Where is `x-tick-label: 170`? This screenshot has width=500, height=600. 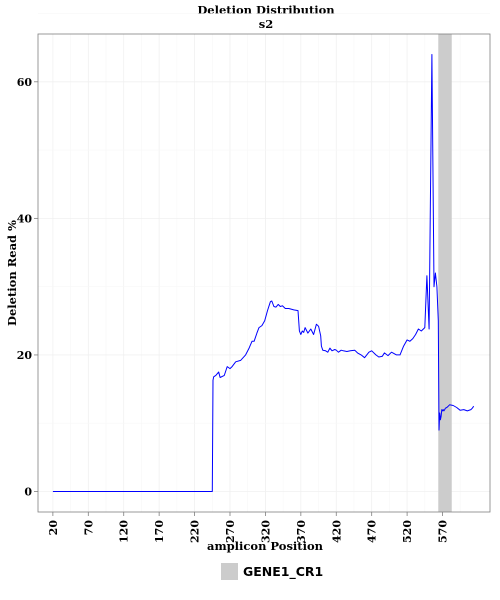
x-tick-label: 170 is located at coordinates (159, 531).